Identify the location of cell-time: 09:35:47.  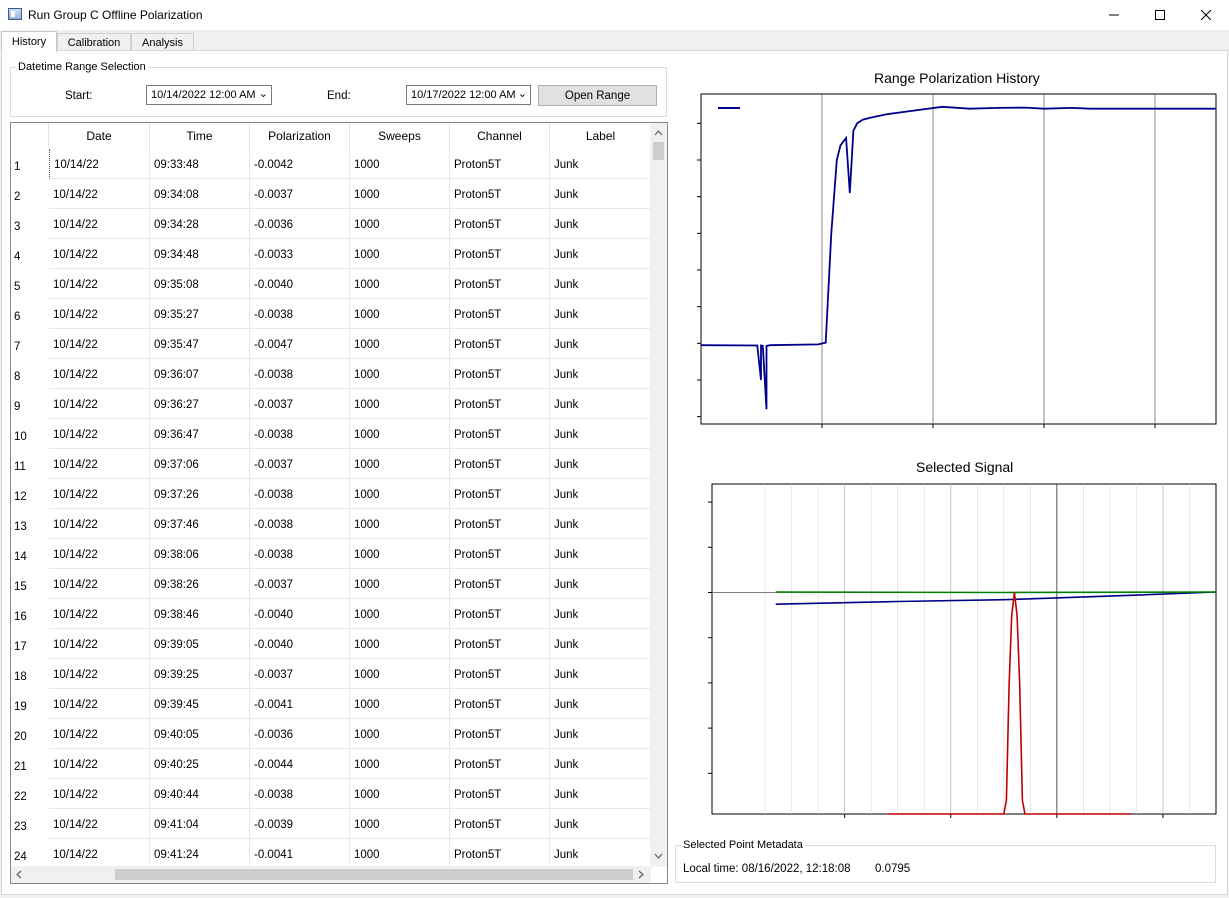
(200, 344).